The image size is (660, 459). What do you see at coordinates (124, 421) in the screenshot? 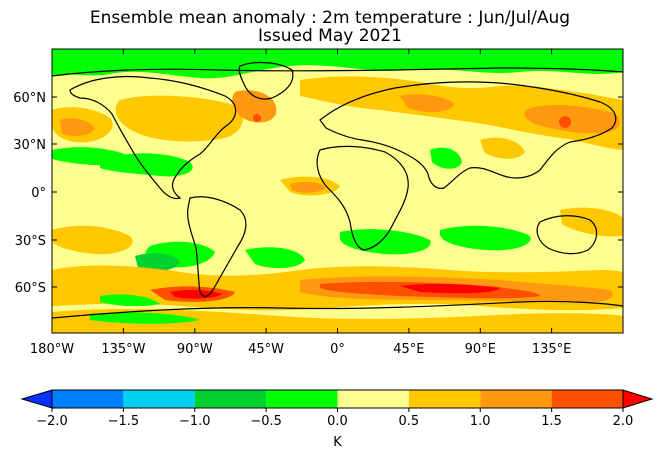
I see `colorbar-tick-label: −1.5` at bounding box center [124, 421].